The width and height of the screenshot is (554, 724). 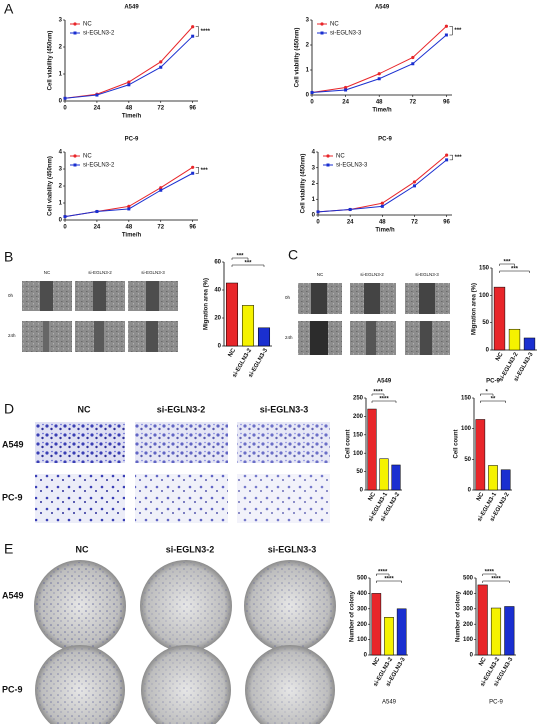 I want to click on row-label: PC-9, so click(x=12, y=497).